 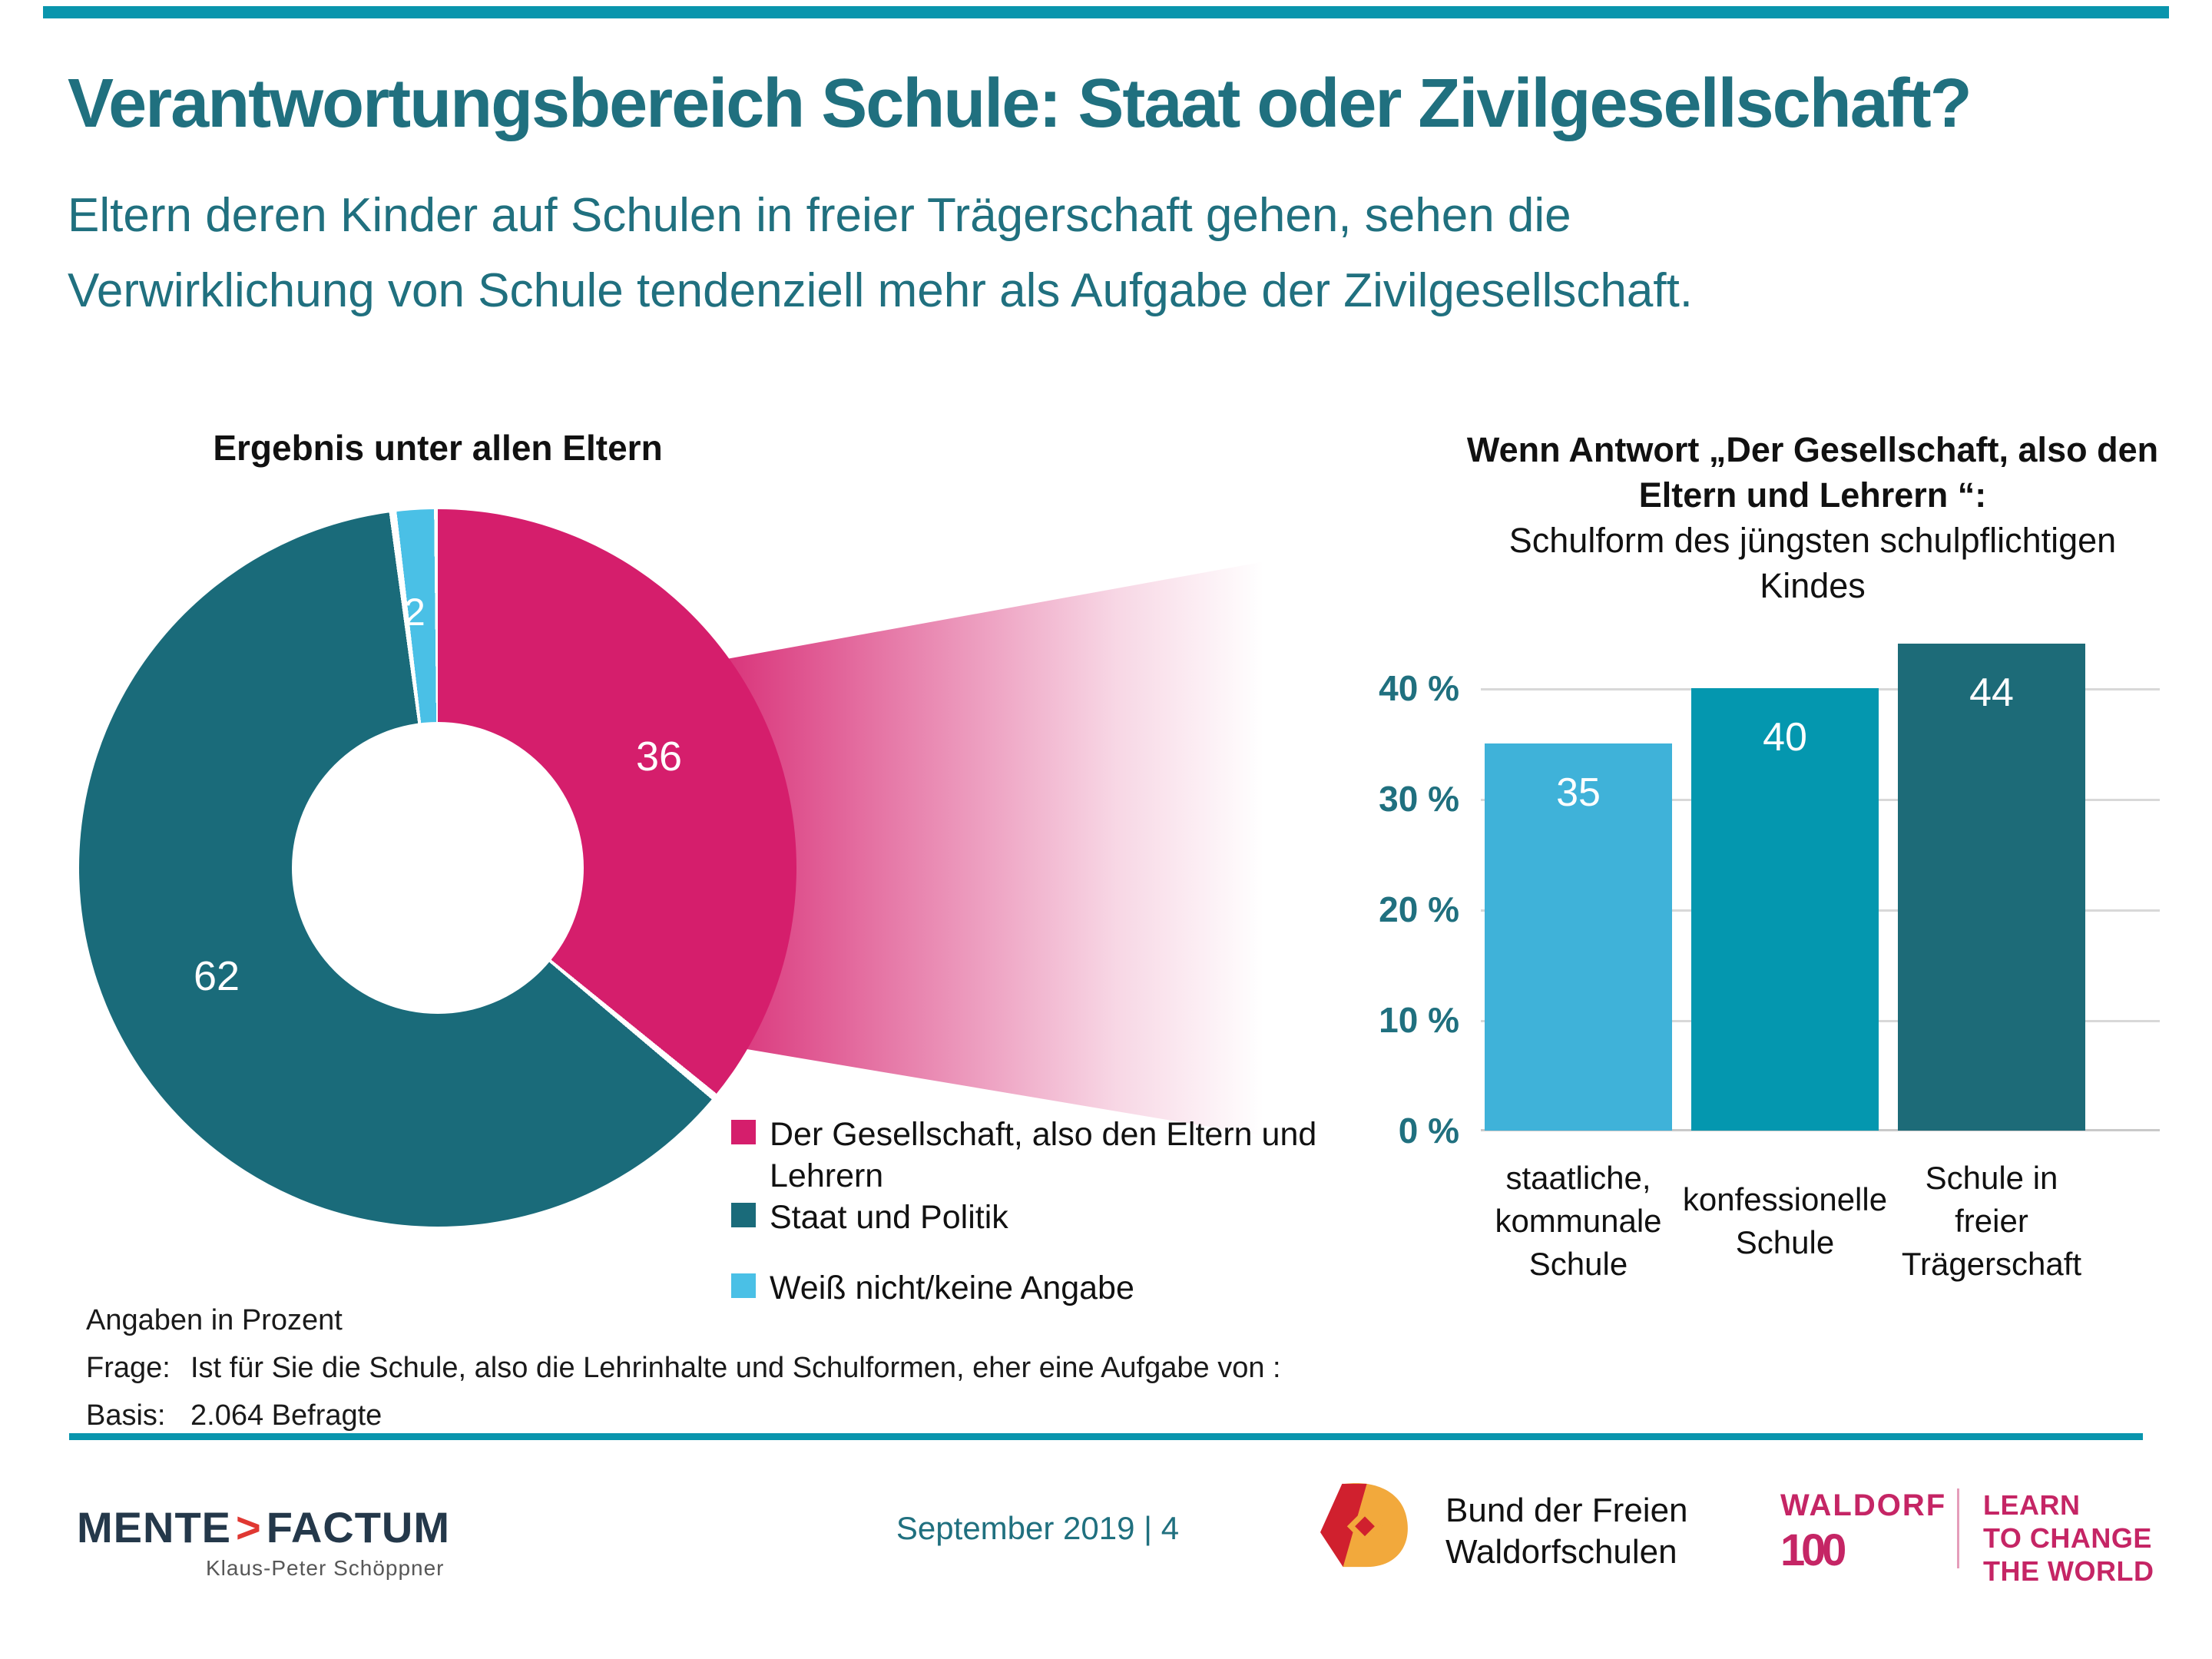 I want to click on bund-line-2: Waldorfschulen, so click(x=1561, y=1552).